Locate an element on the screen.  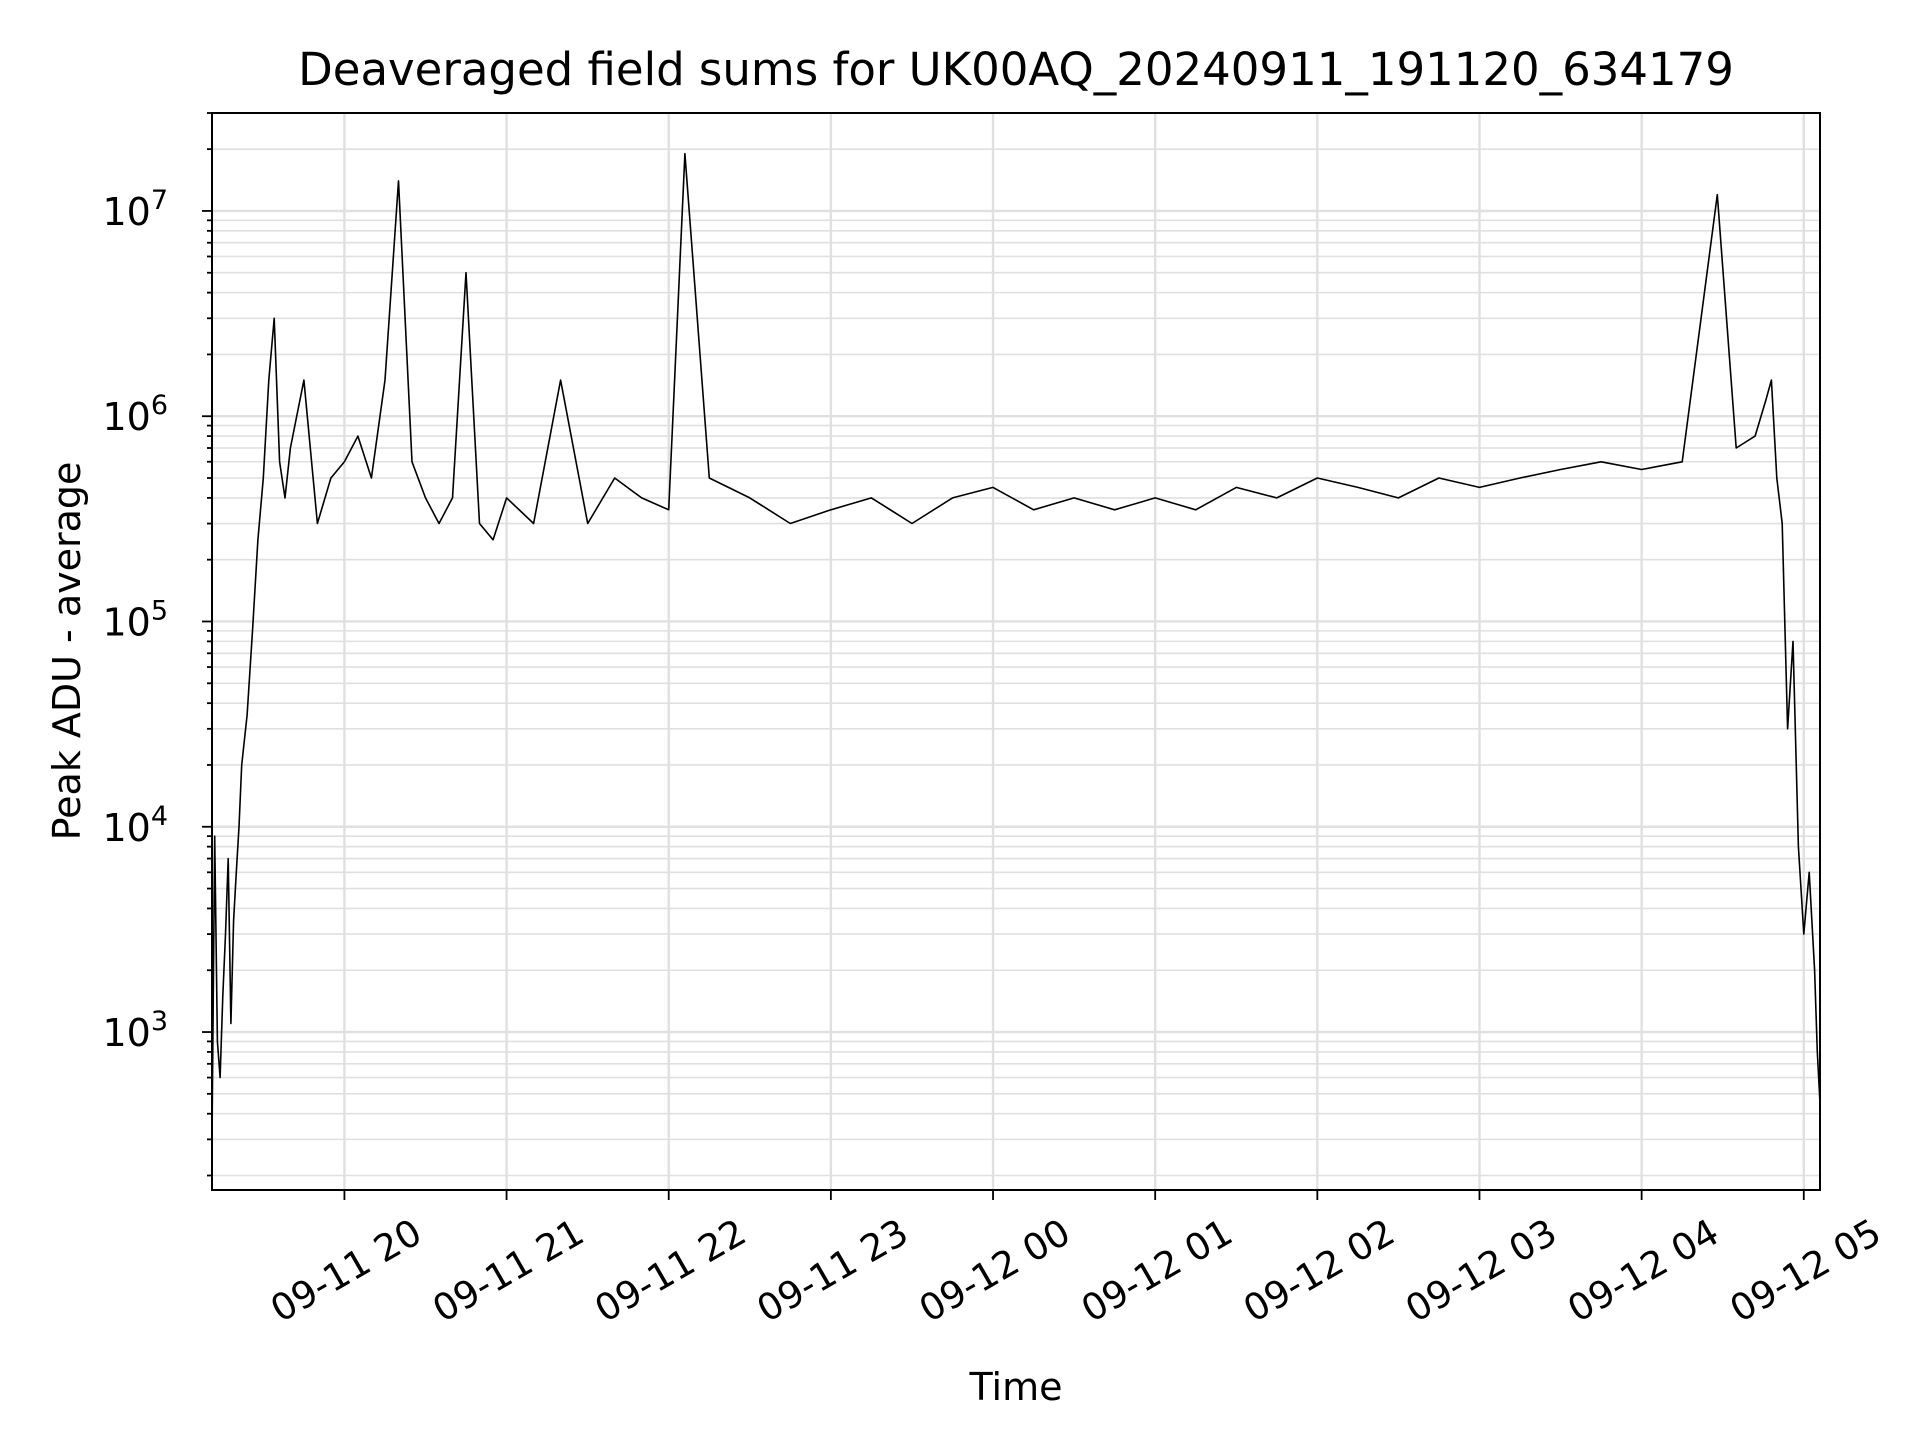
y-tick-label: 103 is located at coordinates (135, 1030).